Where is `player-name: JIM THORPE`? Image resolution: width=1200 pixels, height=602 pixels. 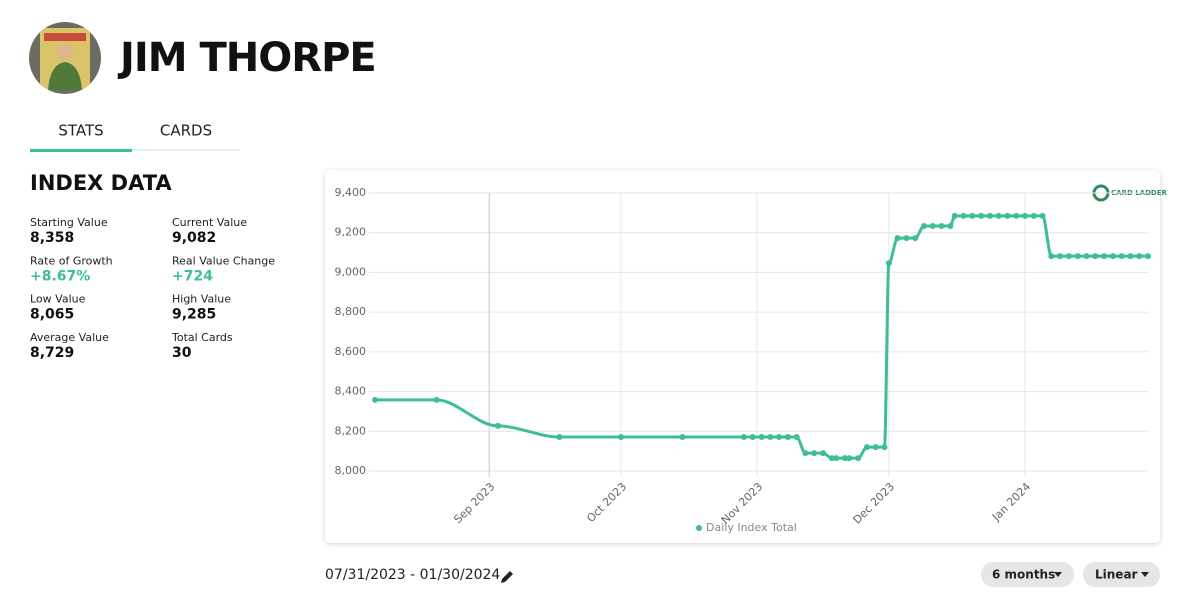
player-name: JIM THORPE is located at coordinates (246, 58).